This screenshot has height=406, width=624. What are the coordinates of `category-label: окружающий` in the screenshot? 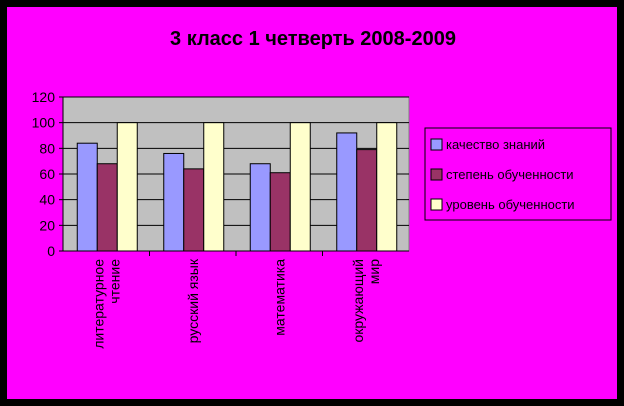 It's located at (358, 301).